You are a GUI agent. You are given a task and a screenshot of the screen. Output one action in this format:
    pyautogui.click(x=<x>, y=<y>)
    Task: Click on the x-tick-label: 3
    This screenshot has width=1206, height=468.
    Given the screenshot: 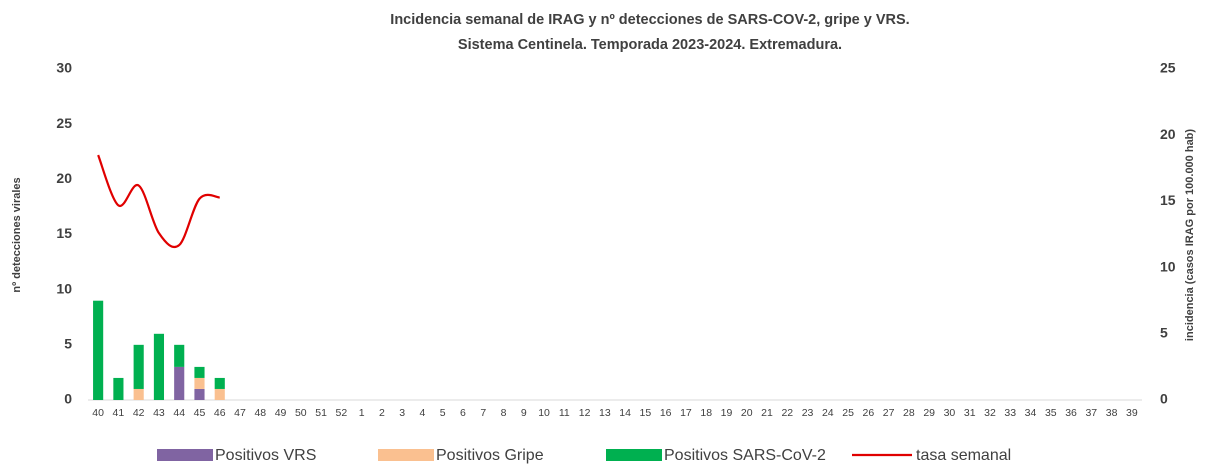 What is the action you would take?
    pyautogui.click(x=402, y=413)
    